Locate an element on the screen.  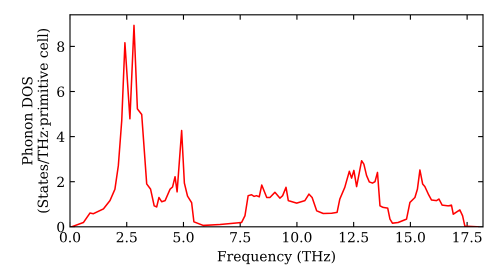
y-tick-label: 4 is located at coordinates (60, 137).